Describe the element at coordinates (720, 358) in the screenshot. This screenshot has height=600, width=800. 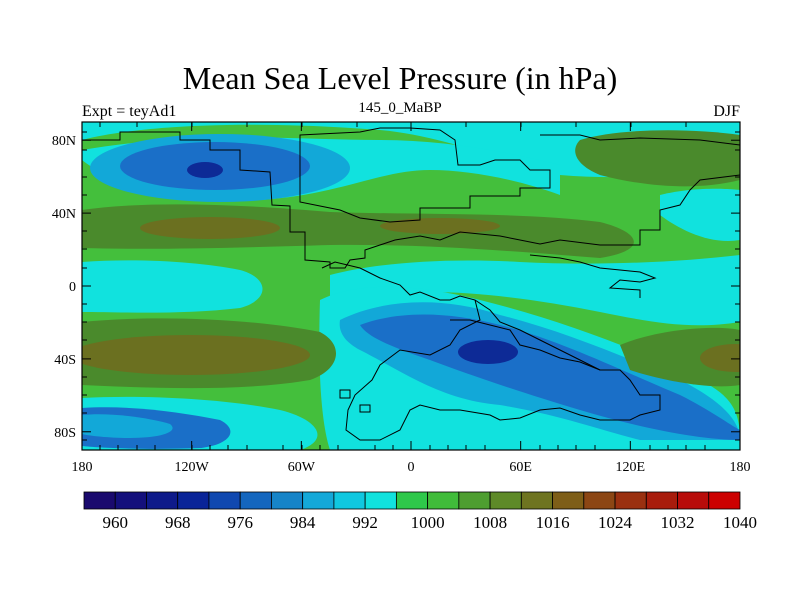
I see `contour-brown-40s-east` at that location.